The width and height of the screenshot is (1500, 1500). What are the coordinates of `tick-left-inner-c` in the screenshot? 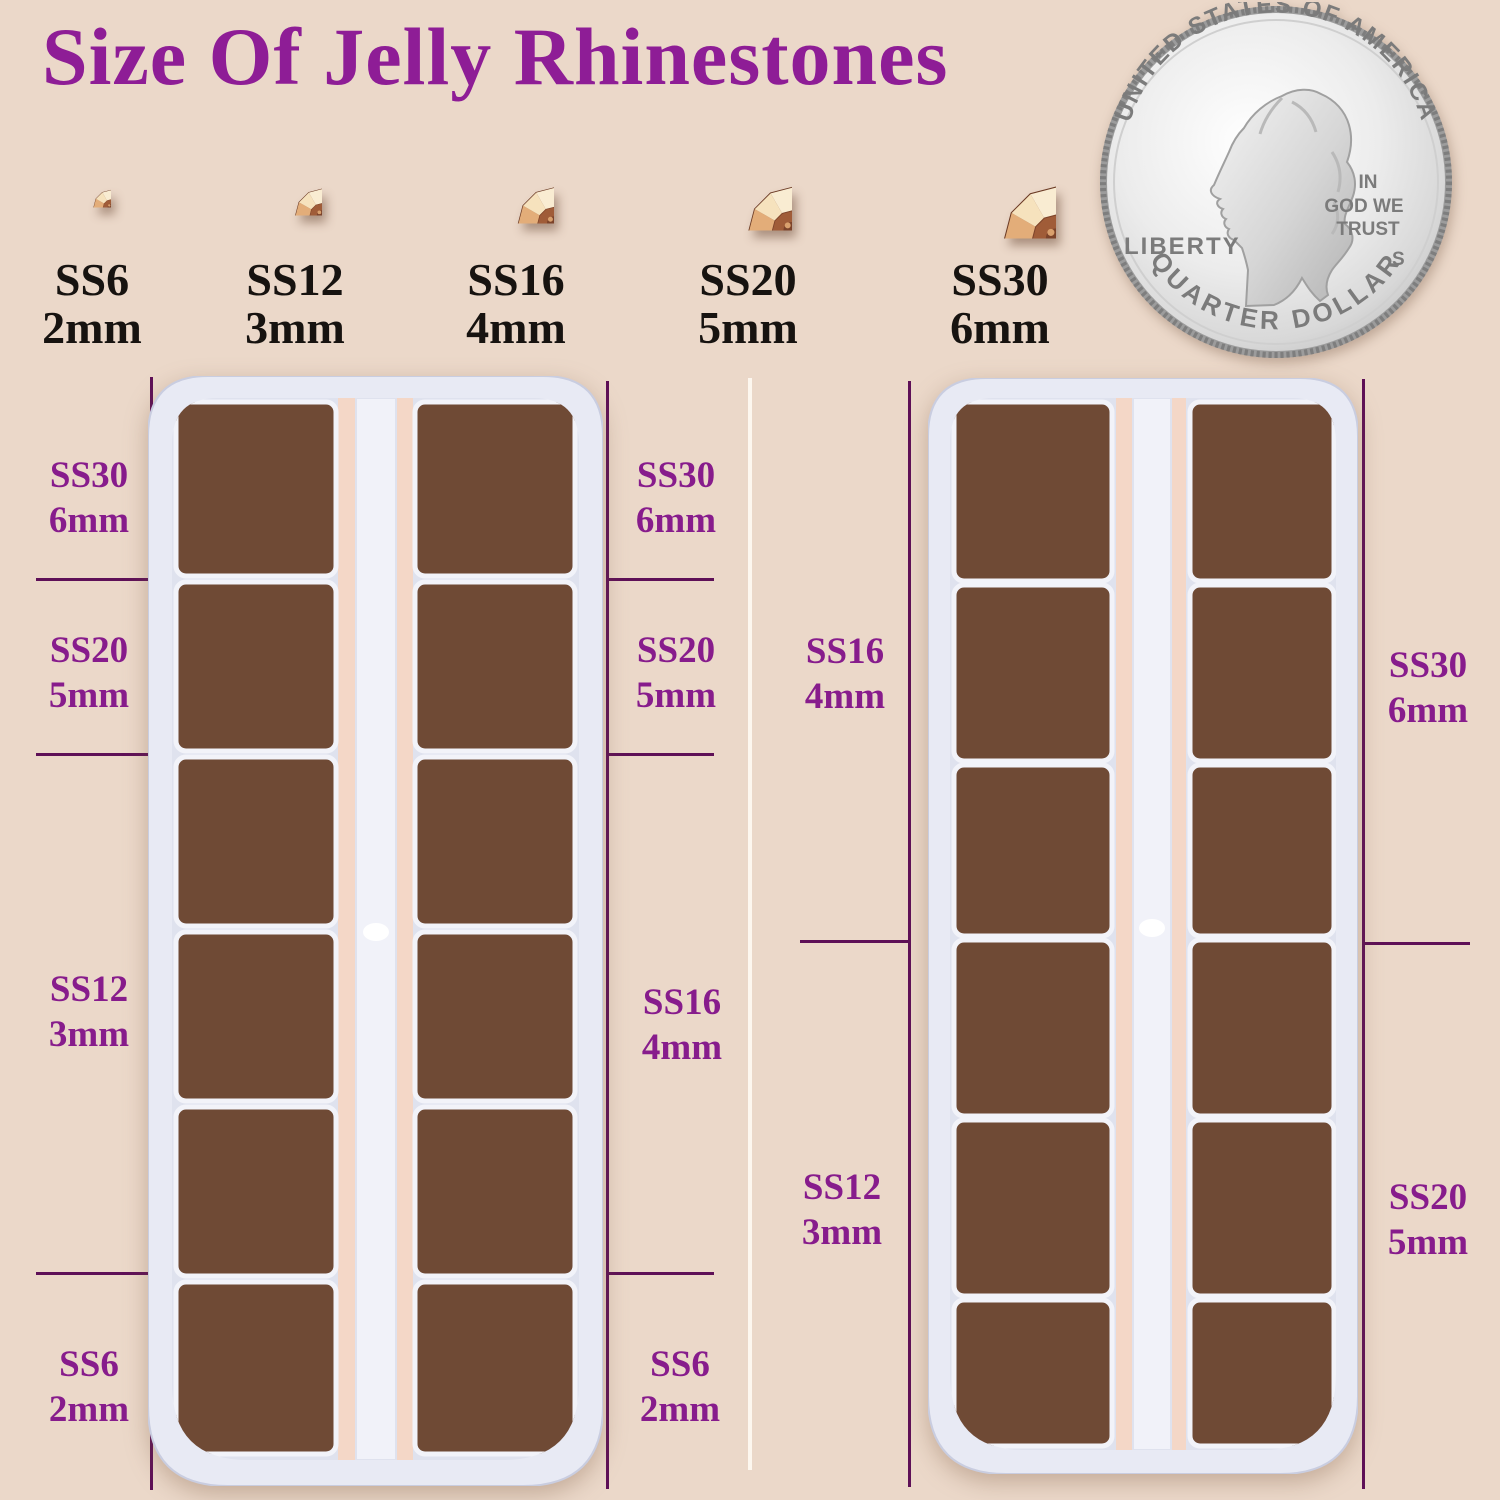 It's located at (660, 1273).